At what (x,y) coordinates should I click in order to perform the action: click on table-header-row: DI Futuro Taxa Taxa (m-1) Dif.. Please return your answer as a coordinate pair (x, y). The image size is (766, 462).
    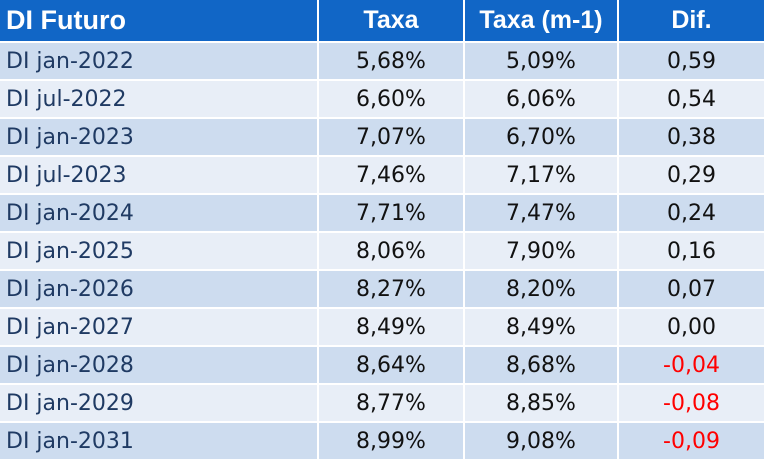
    Looking at the image, I should click on (382, 21).